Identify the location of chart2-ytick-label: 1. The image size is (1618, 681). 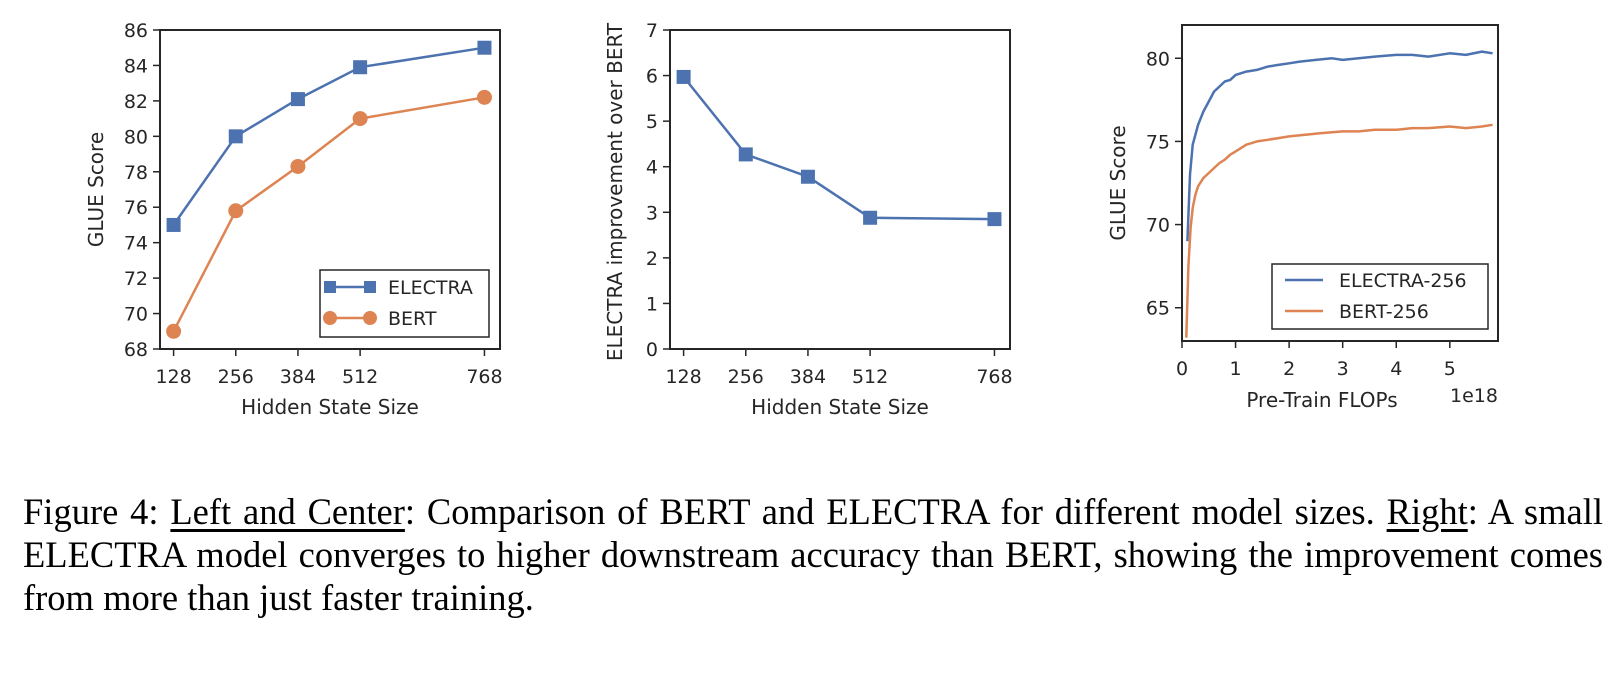
(652, 304).